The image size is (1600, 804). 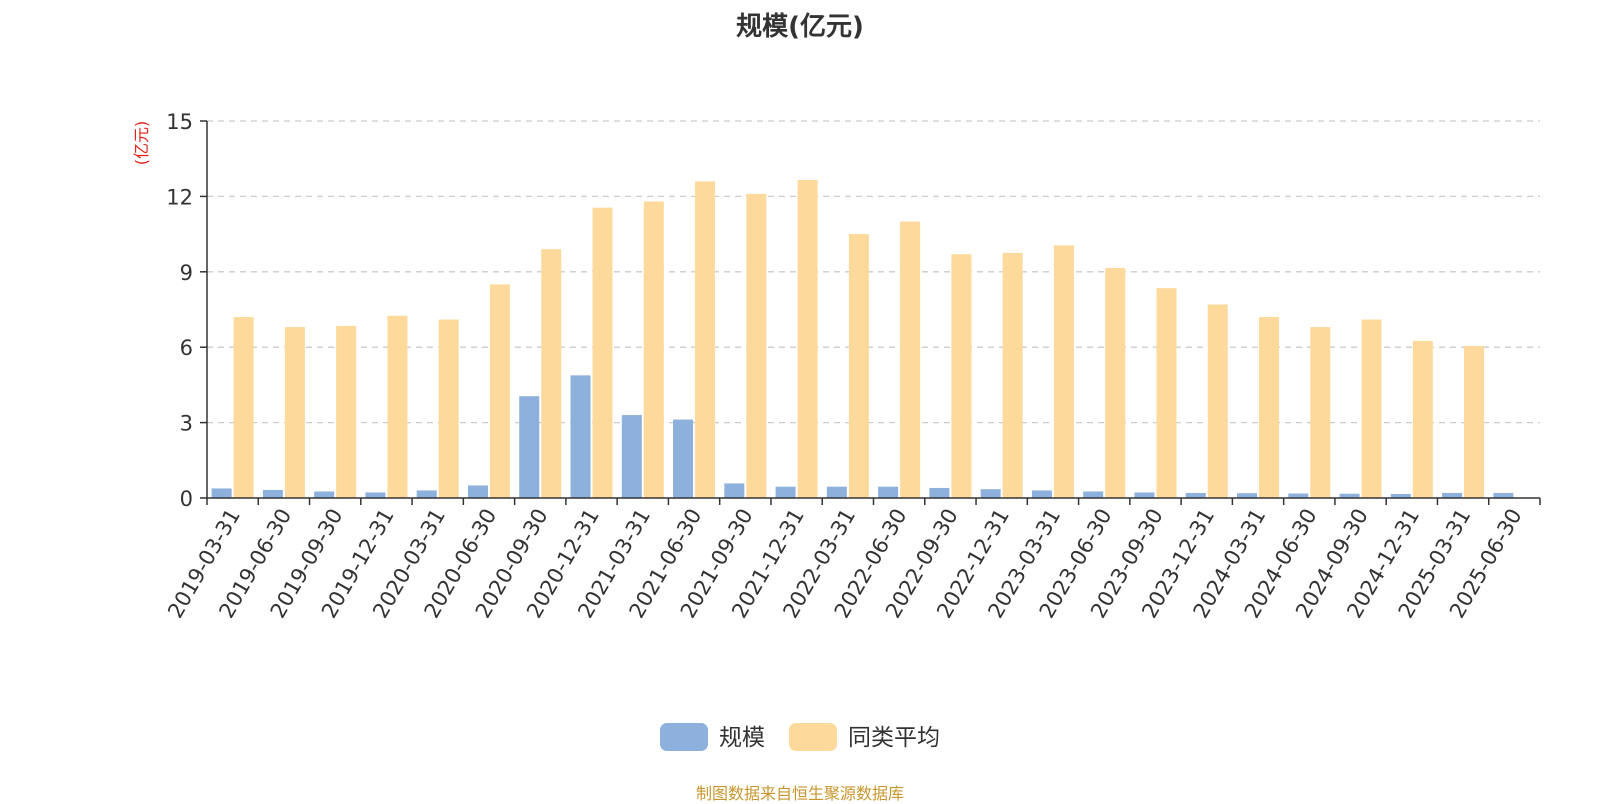 I want to click on y-tick-label: 6, so click(x=186, y=348).